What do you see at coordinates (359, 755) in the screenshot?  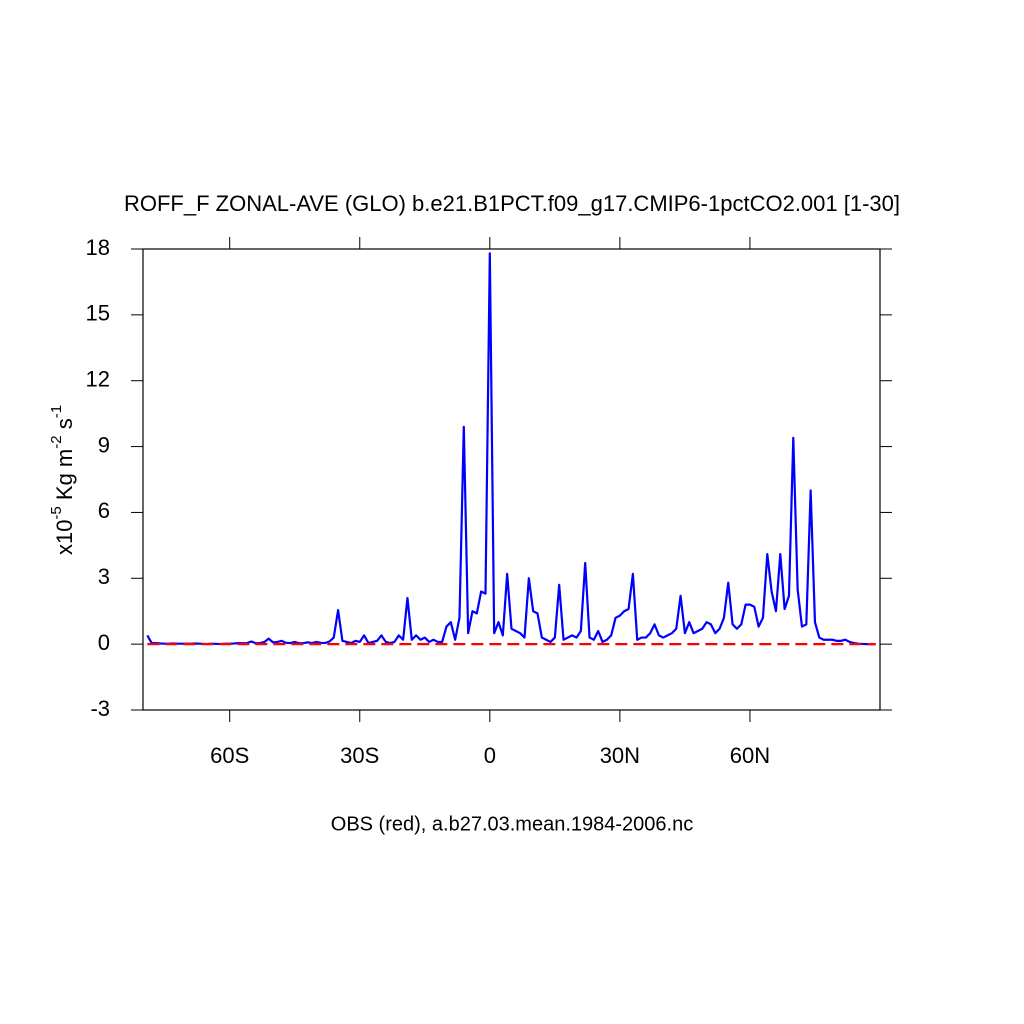 I see `x-tick-label: 30S` at bounding box center [359, 755].